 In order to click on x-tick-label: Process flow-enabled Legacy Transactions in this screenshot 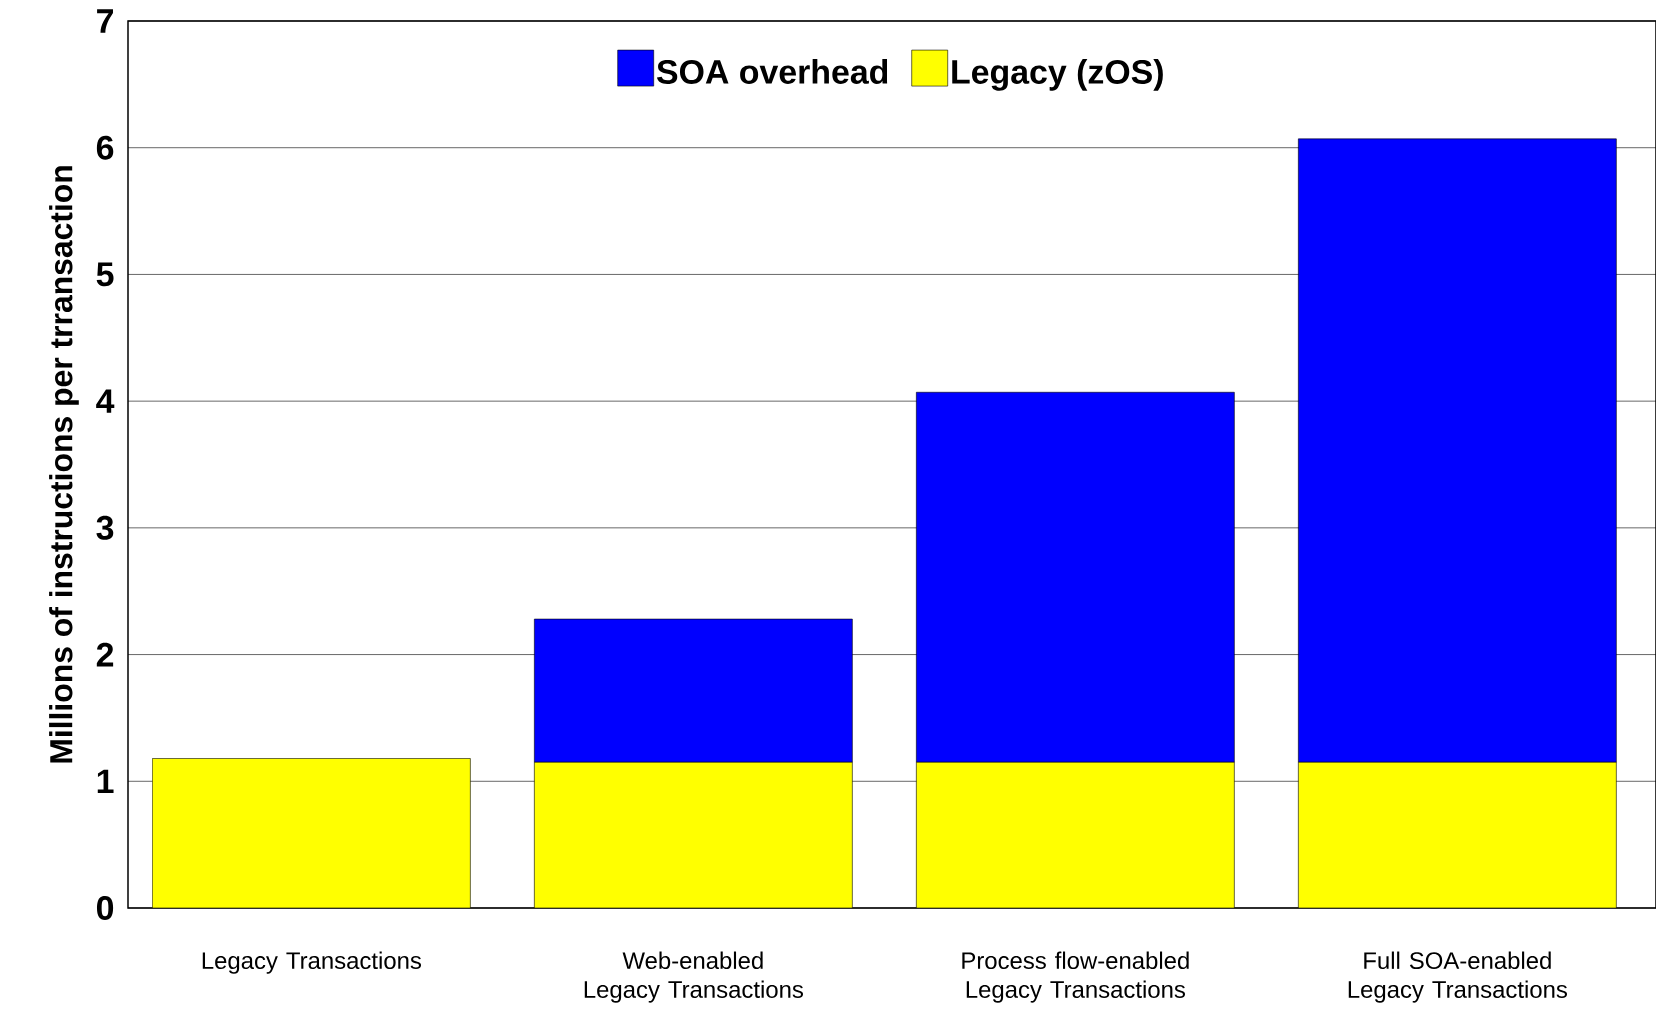, I will do `click(1075, 977)`.